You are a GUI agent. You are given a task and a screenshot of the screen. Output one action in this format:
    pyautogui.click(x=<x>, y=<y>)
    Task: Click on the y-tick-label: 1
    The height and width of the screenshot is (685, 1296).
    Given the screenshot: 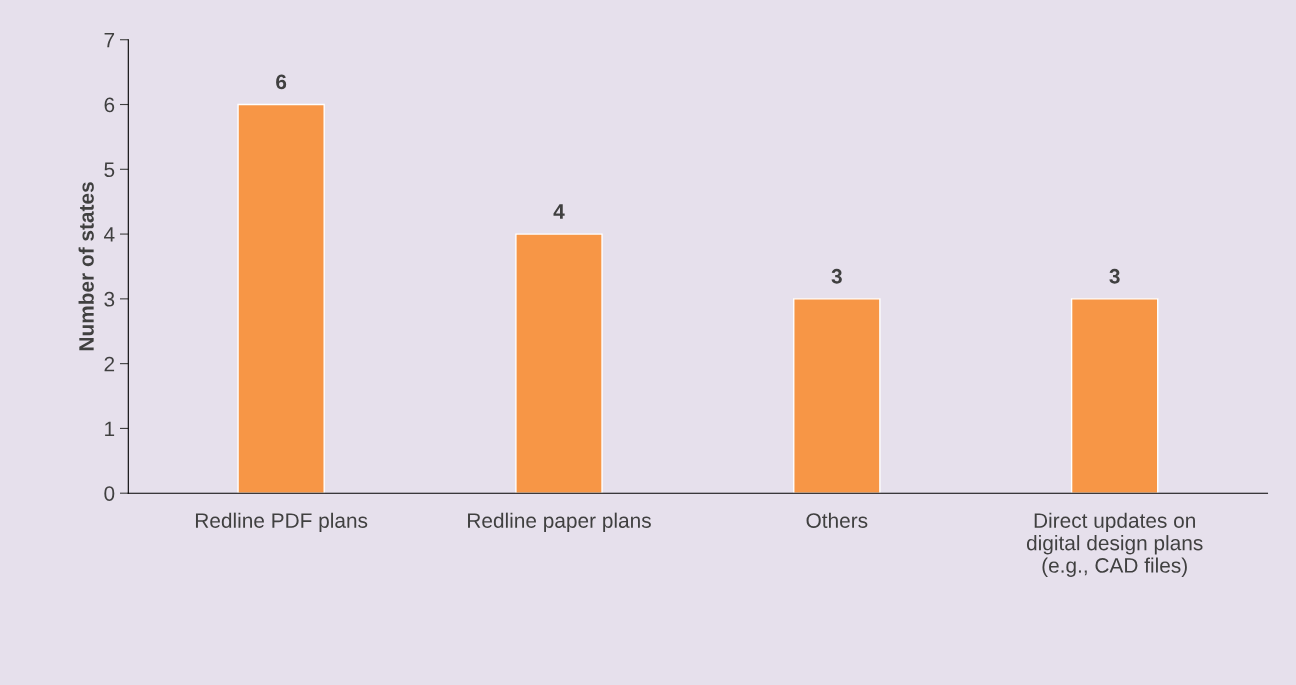 What is the action you would take?
    pyautogui.click(x=110, y=428)
    